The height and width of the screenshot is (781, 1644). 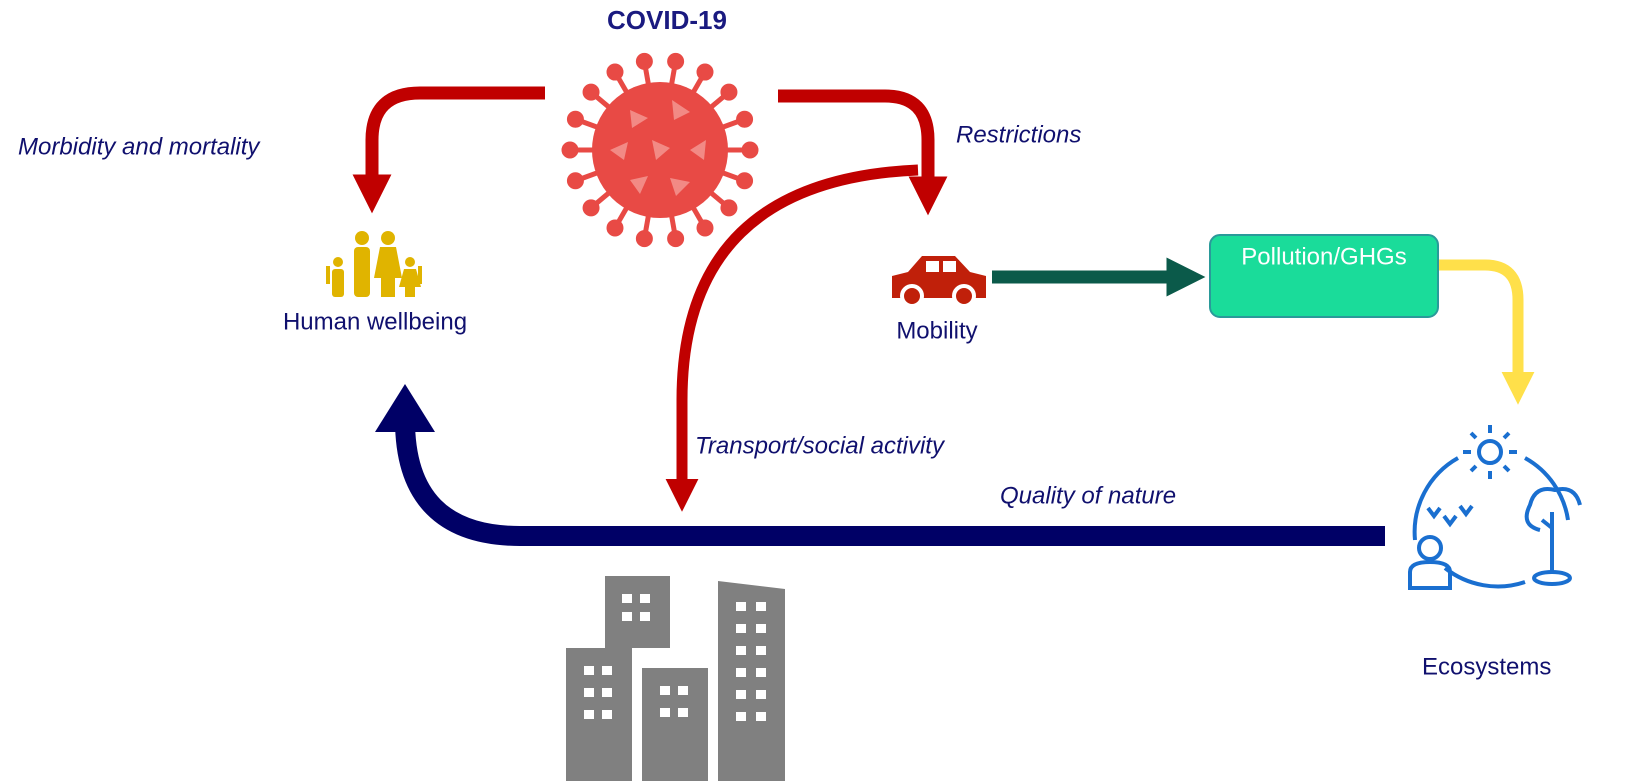 What do you see at coordinates (1324, 276) in the screenshot?
I see `node-box` at bounding box center [1324, 276].